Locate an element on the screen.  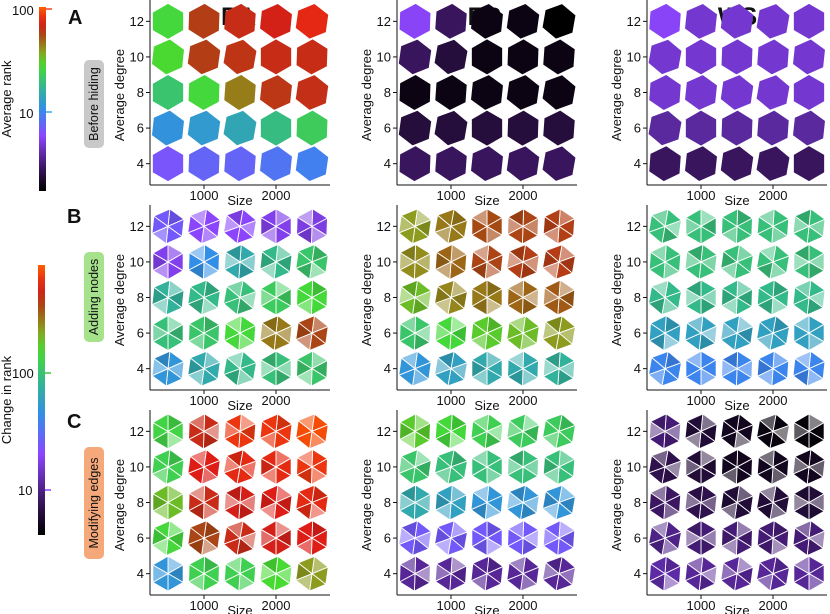
y-tick-label: 10 is located at coordinates (384, 261).